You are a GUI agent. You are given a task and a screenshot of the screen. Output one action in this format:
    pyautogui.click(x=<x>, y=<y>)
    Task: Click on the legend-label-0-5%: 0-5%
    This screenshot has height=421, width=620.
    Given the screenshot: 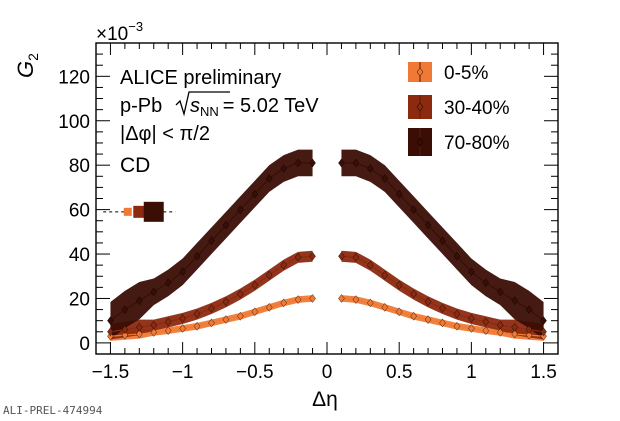 What is the action you would take?
    pyautogui.click(x=466, y=73)
    